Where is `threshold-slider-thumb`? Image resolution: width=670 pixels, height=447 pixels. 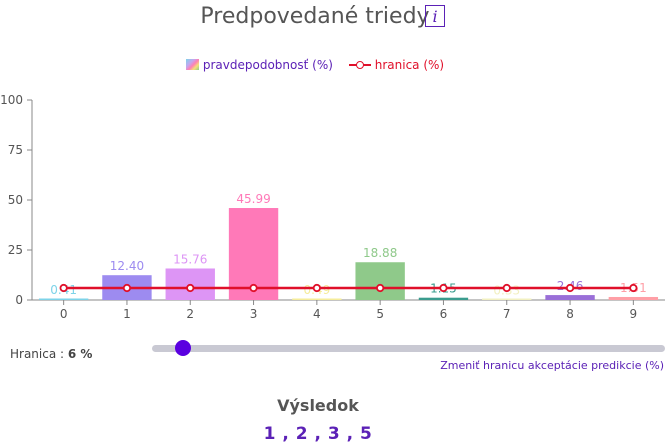
threshold-slider-thumb is located at coordinates (182, 348).